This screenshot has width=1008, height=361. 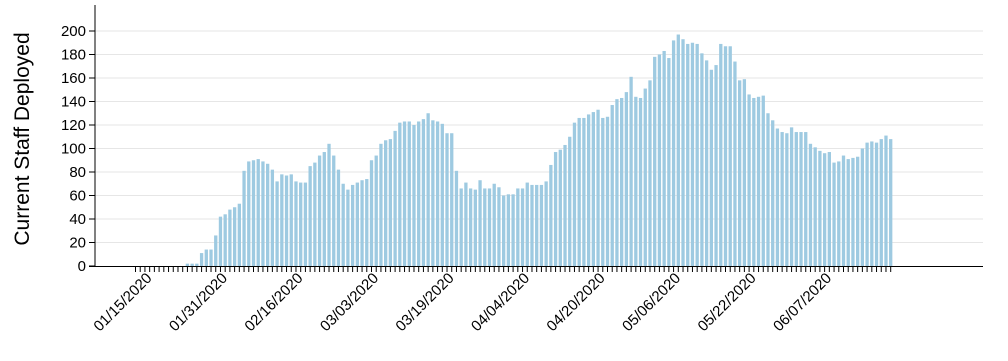 What do you see at coordinates (575, 302) in the screenshot?
I see `x-tick-label: 04/20/2020` at bounding box center [575, 302].